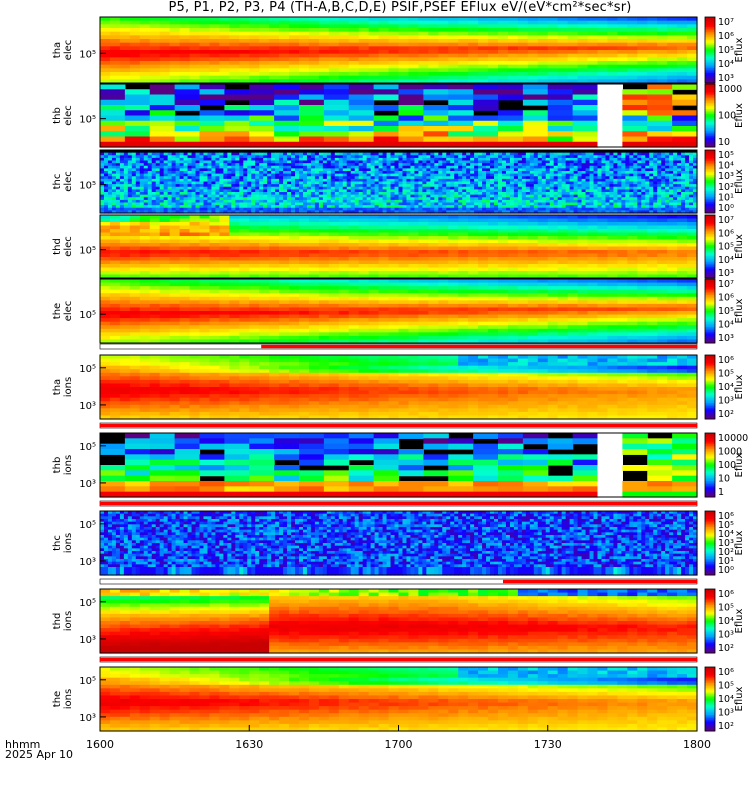 This screenshot has height=800, width=750. Describe the element at coordinates (68, 181) in the screenshot. I see `ylabel-line: elec` at that location.